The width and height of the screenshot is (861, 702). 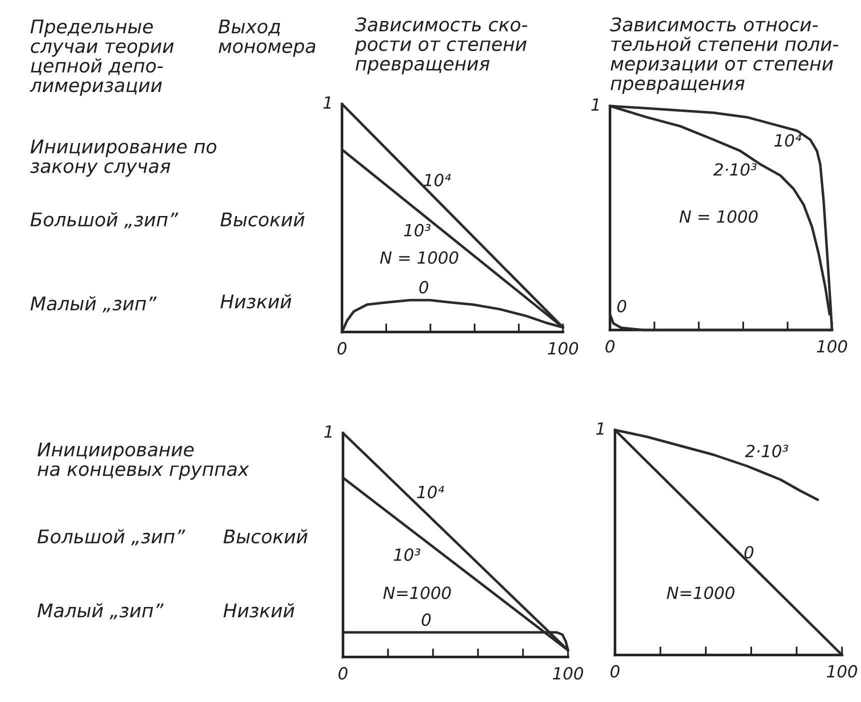 What do you see at coordinates (441, 45) in the screenshot?
I see `chart-title: Зависимость ско- рости от степени превращения` at bounding box center [441, 45].